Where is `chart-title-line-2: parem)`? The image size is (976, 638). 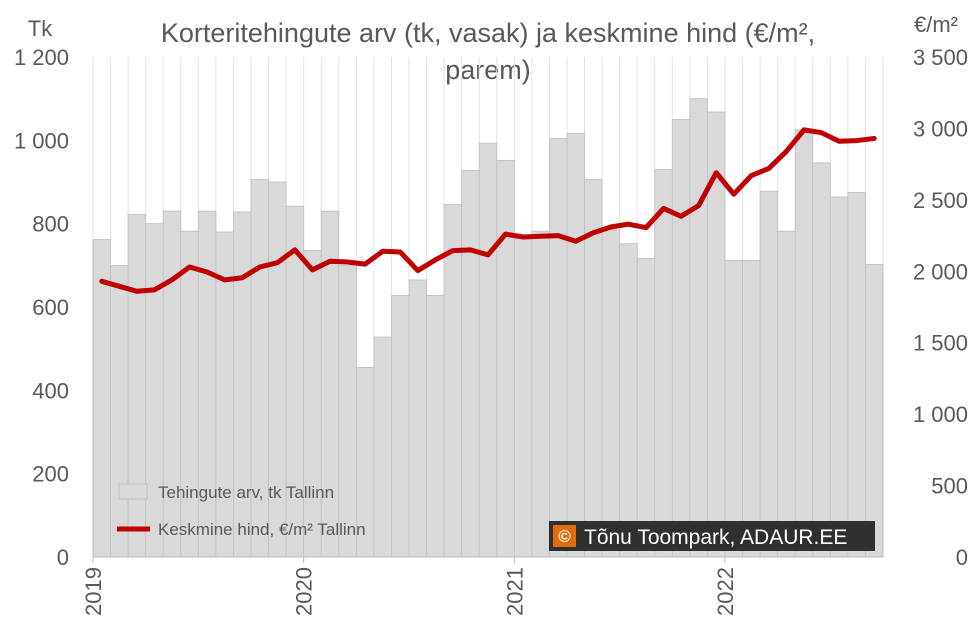
chart-title-line-2: parem) is located at coordinates (488, 70).